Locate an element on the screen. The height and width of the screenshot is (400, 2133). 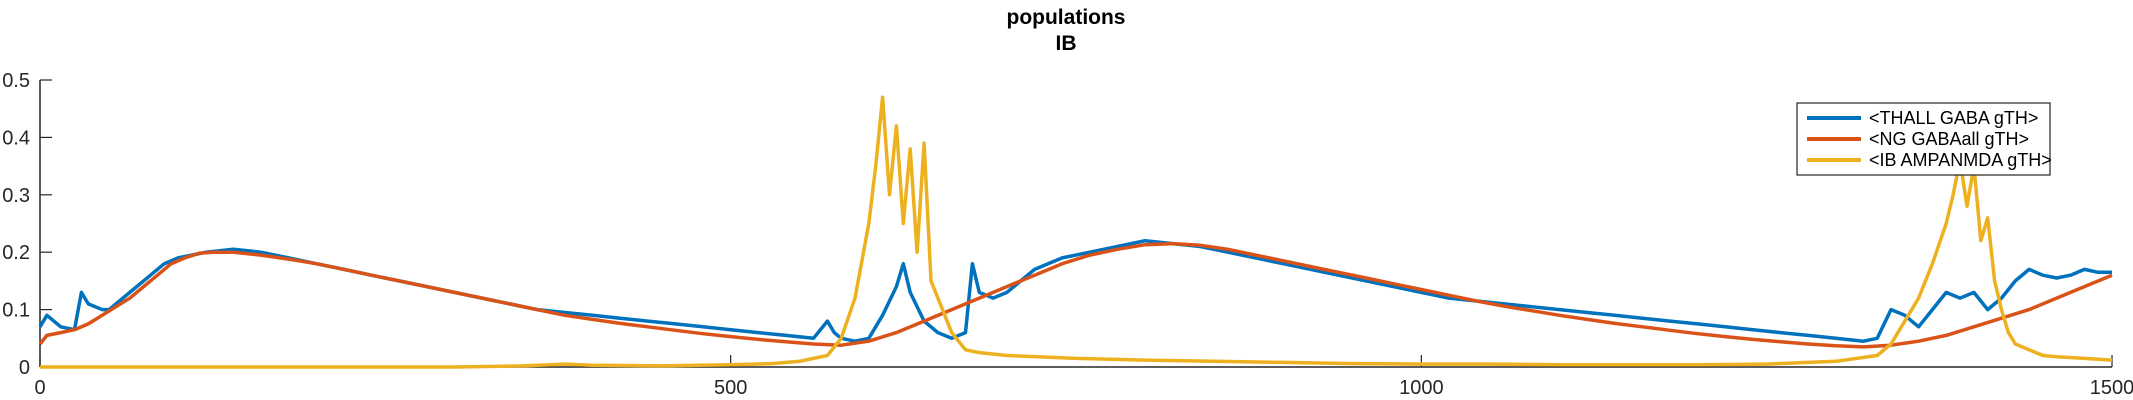
chart-subtitle: IB is located at coordinates (1066, 43).